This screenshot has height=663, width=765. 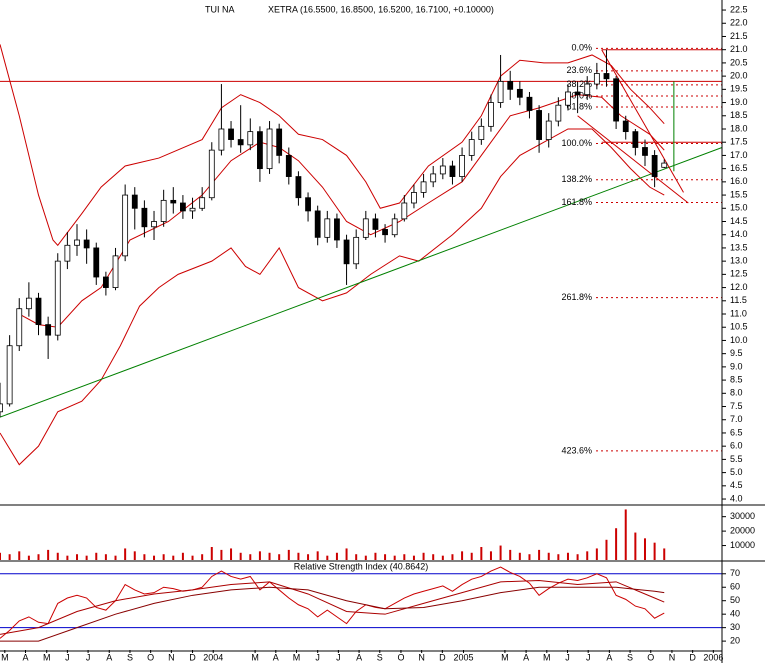 What do you see at coordinates (736, 432) in the screenshot?
I see `y-tick-label: 6.5` at bounding box center [736, 432].